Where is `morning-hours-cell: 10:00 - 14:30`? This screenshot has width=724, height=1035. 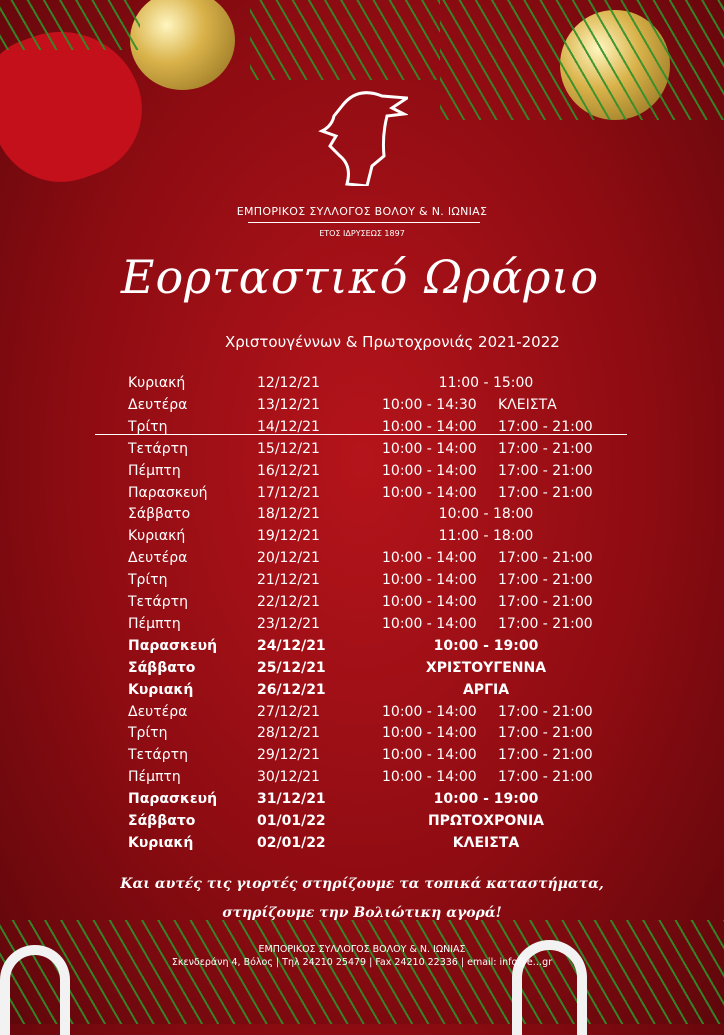 morning-hours-cell: 10:00 - 14:30 is located at coordinates (429, 404).